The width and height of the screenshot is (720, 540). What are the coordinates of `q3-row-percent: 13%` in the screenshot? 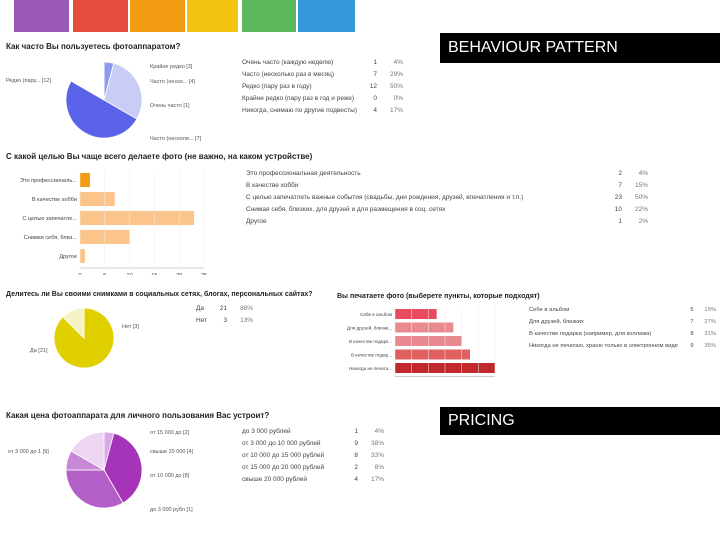 It's located at (247, 320).